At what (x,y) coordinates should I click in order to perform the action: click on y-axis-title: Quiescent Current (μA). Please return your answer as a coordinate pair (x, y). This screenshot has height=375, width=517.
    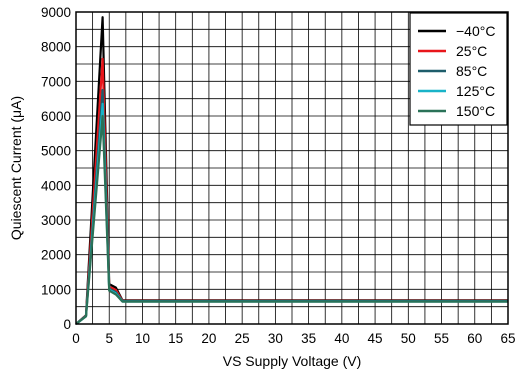
    Looking at the image, I should click on (16, 168).